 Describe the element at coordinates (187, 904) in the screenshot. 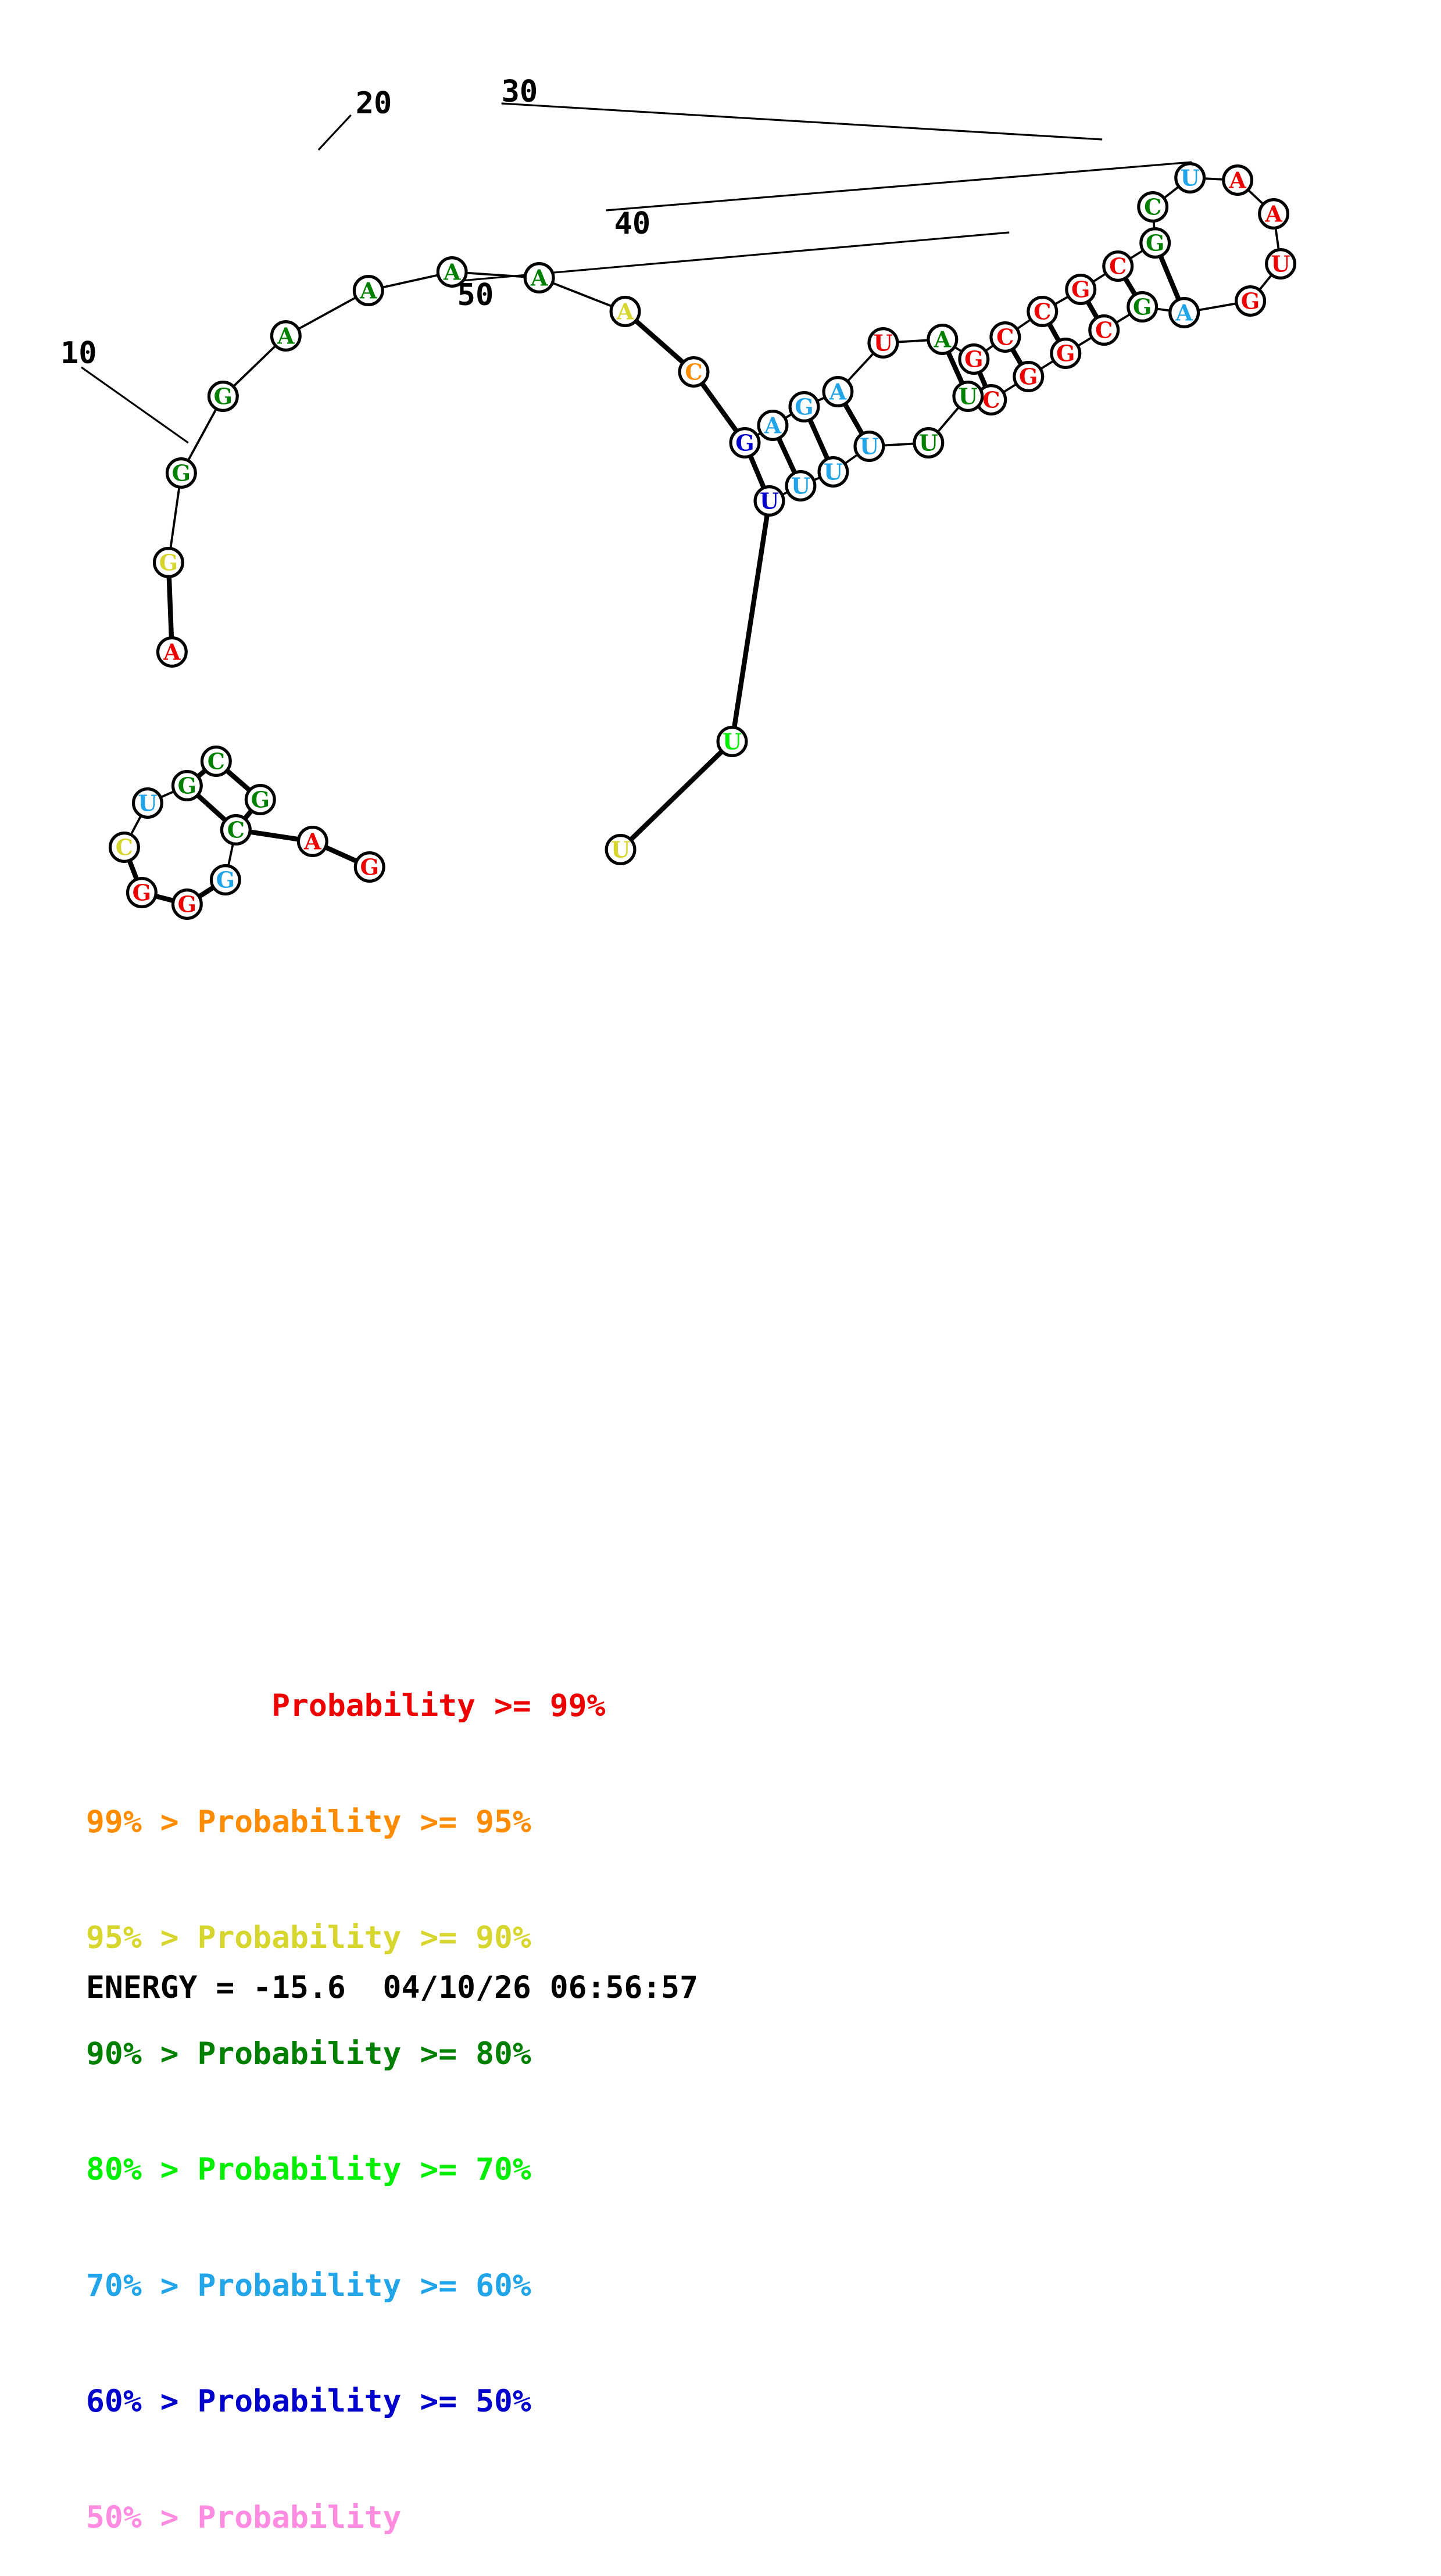

I see `nucleotide-10-G: G` at that location.